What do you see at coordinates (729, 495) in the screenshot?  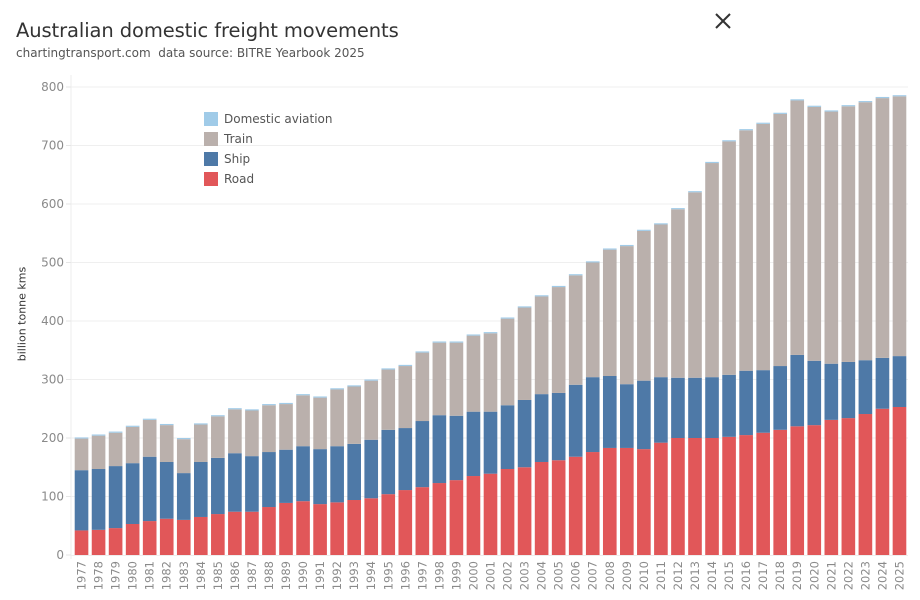 I see `bar-road-2015` at bounding box center [729, 495].